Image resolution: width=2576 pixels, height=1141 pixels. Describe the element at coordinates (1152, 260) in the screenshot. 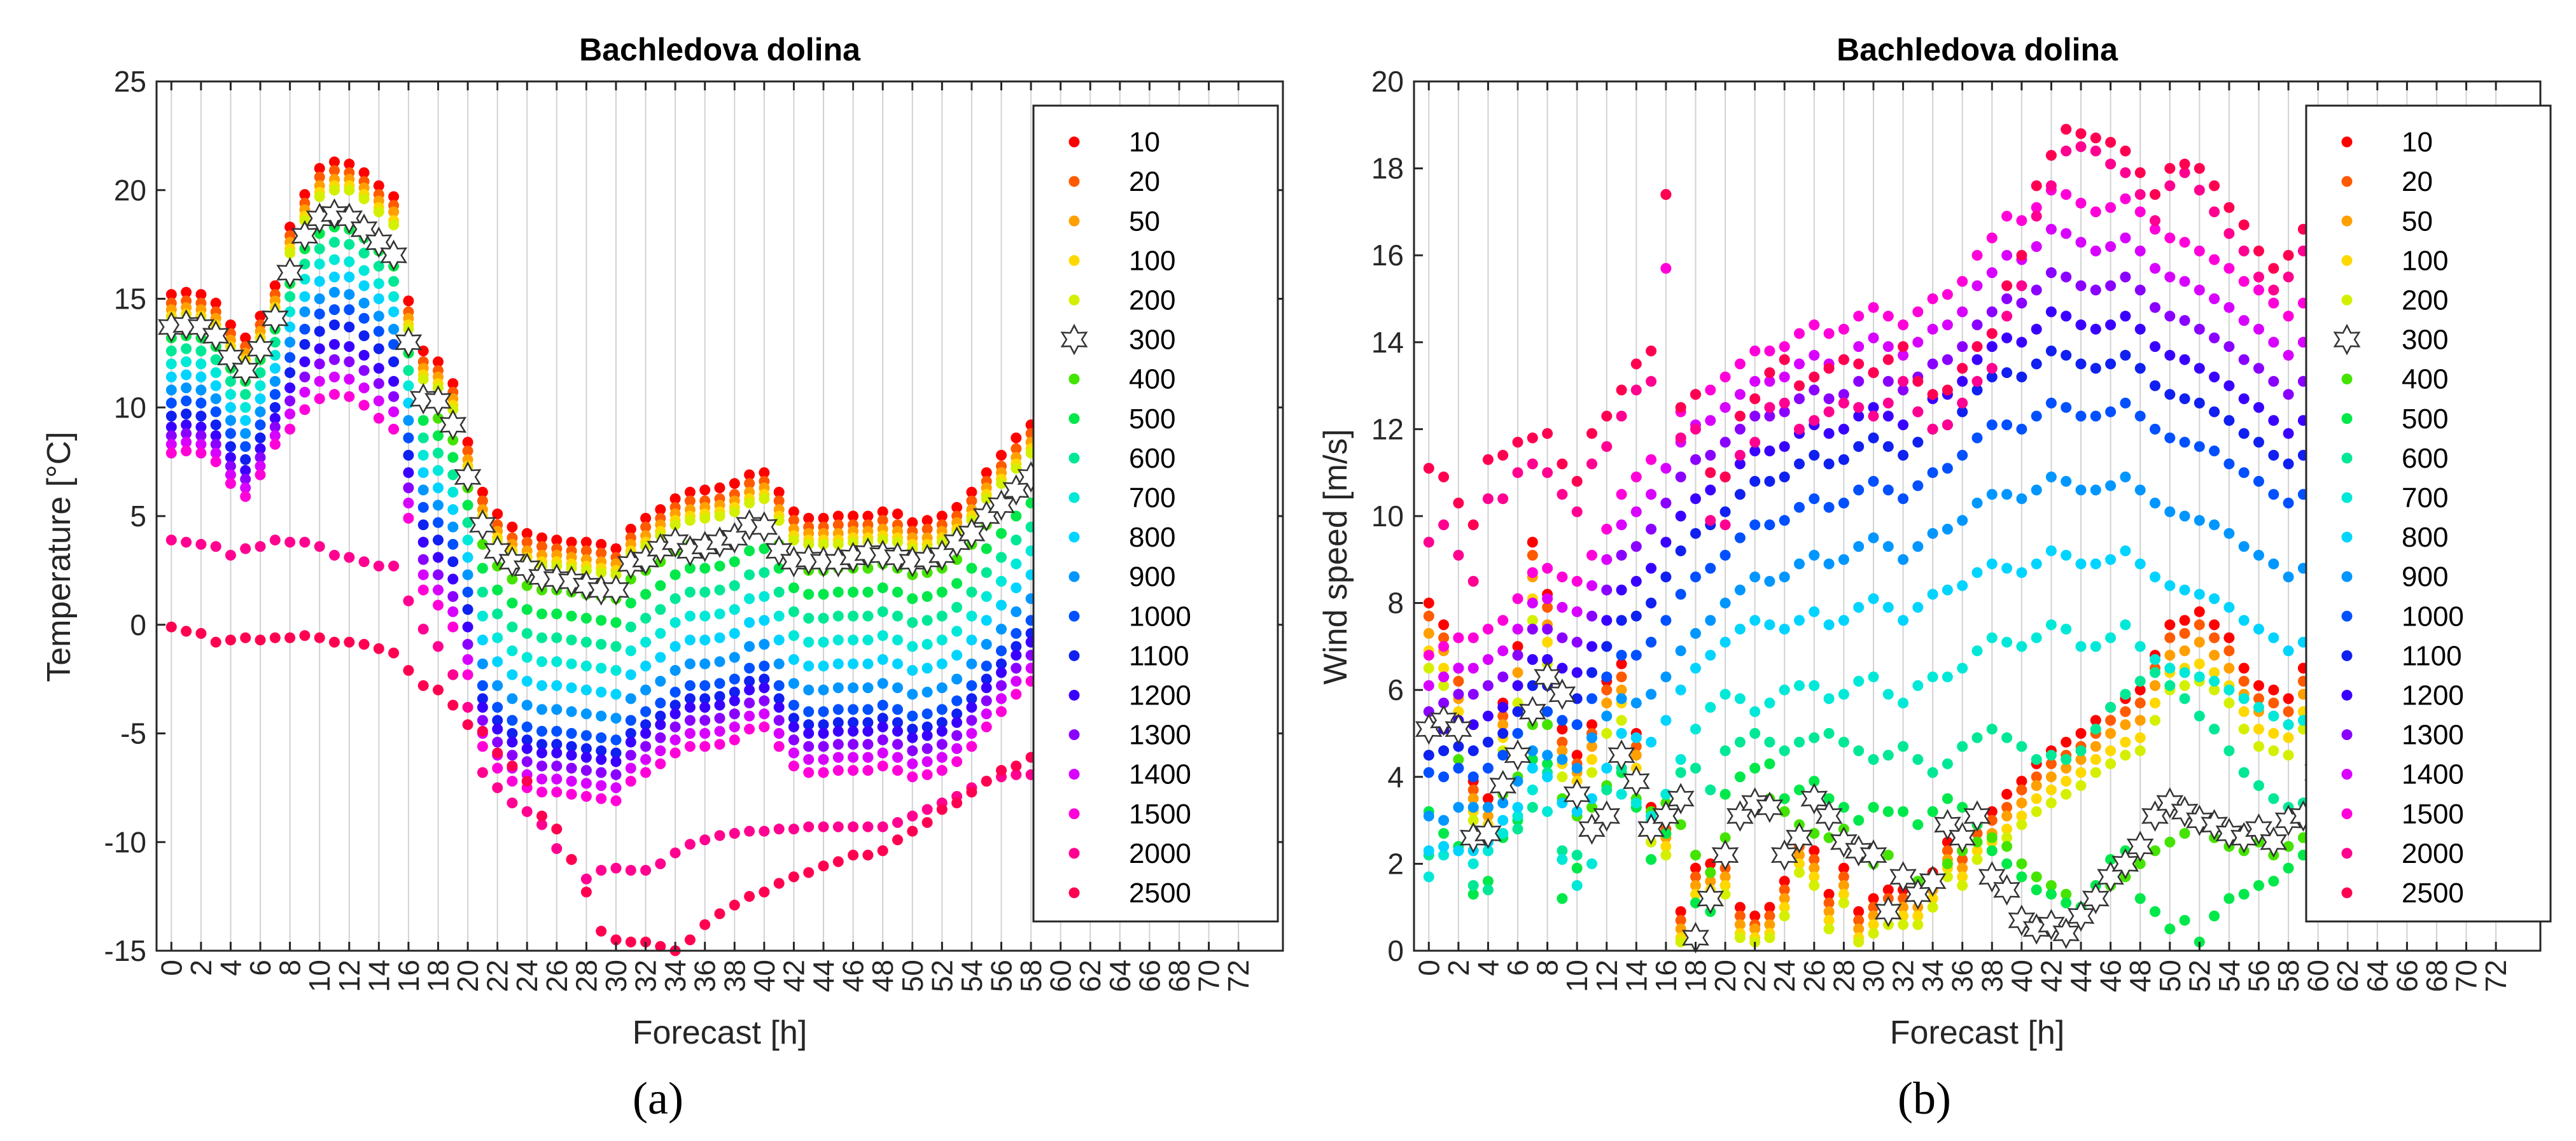

I see `legend-label: 100` at that location.